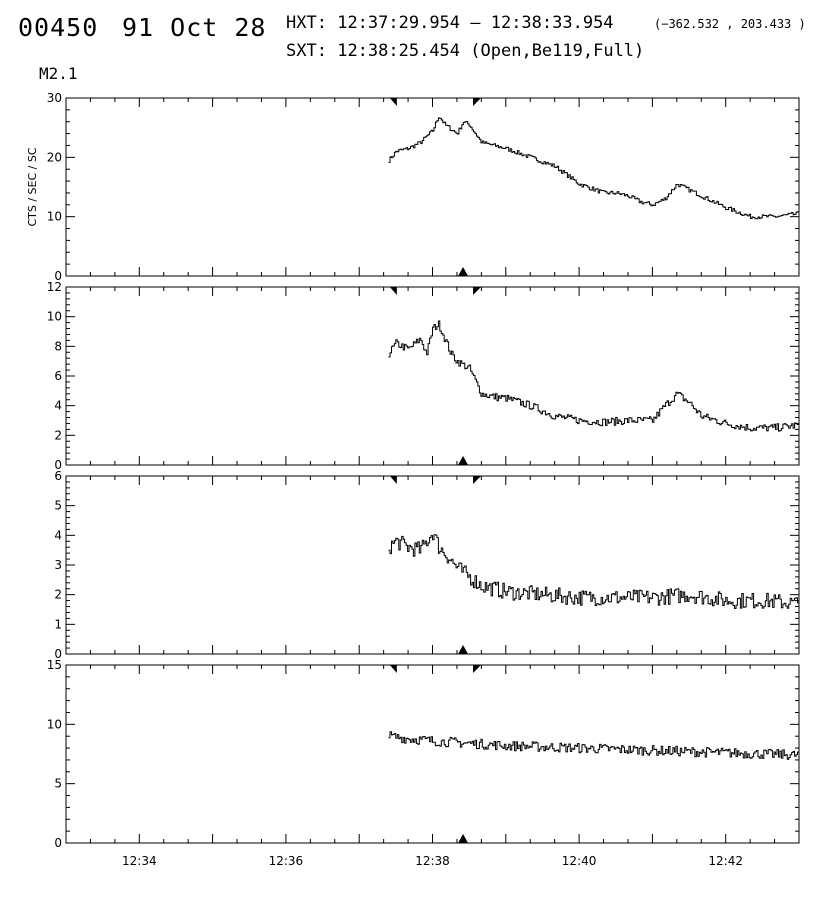 This screenshot has height=900, width=816. Describe the element at coordinates (58, 27) in the screenshot. I see `event-id: 00450` at that location.